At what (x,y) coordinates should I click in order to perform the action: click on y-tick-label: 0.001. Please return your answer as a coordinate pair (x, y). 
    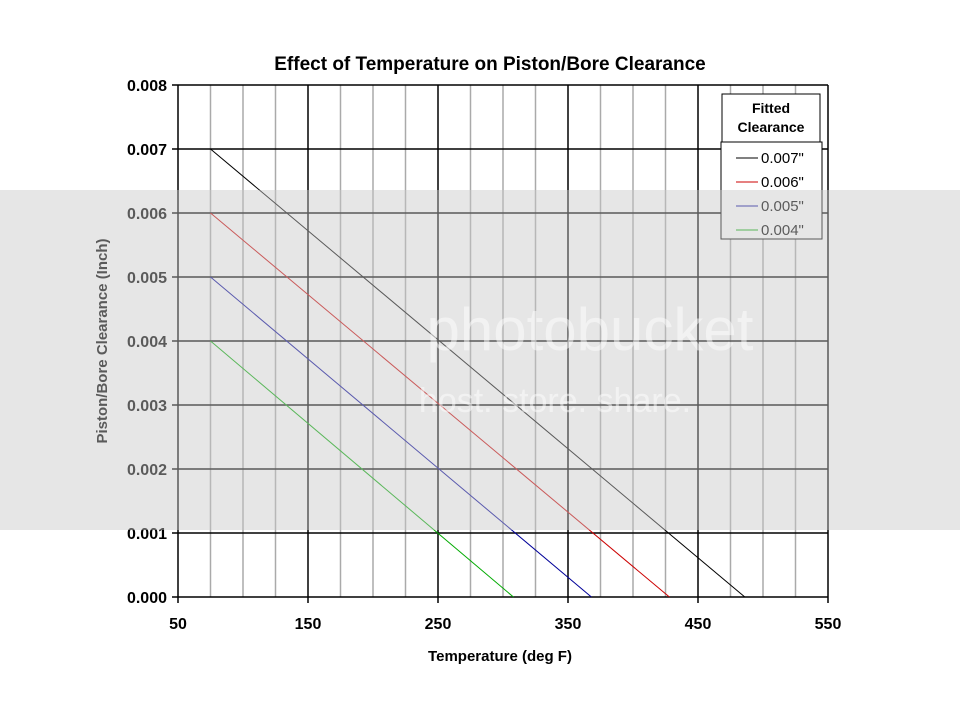
    Looking at the image, I should click on (147, 534).